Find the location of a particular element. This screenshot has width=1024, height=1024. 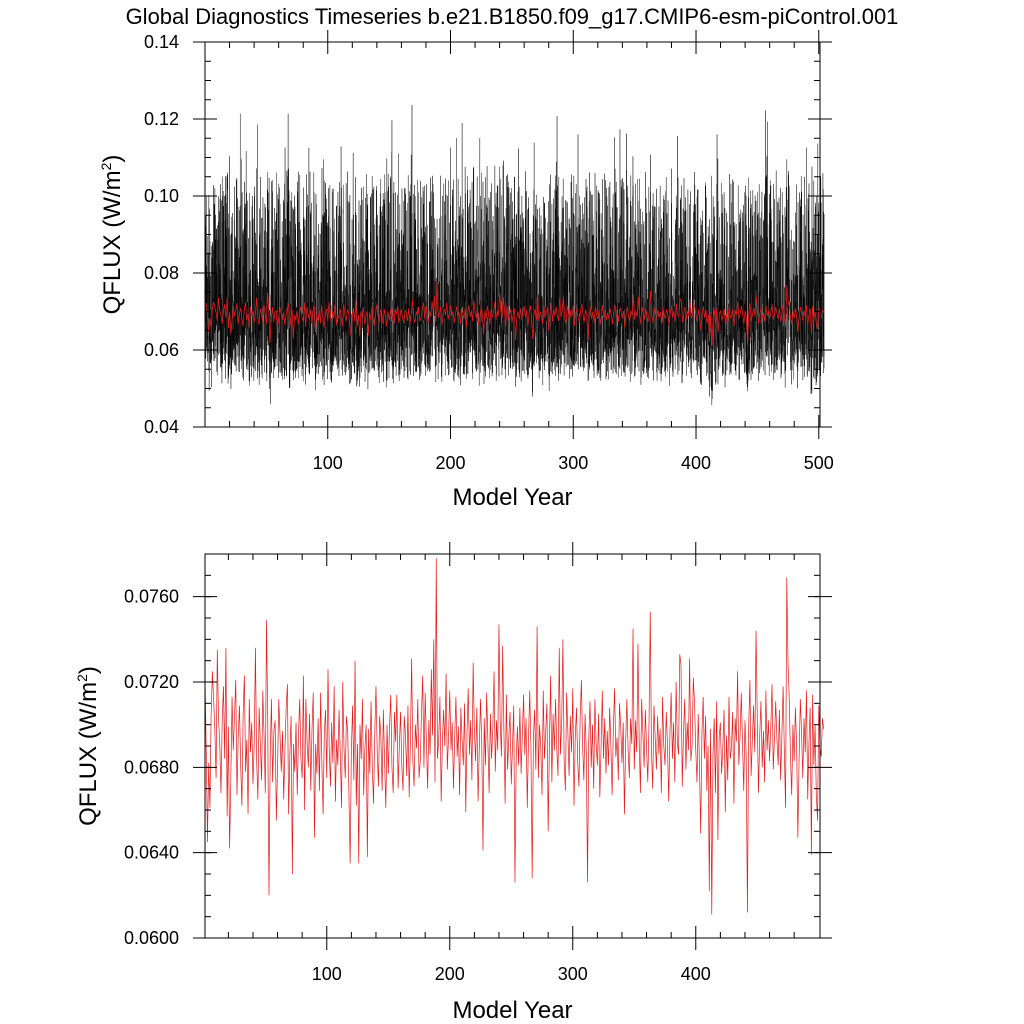

y-tick-label: 0.04 is located at coordinates (161, 427).